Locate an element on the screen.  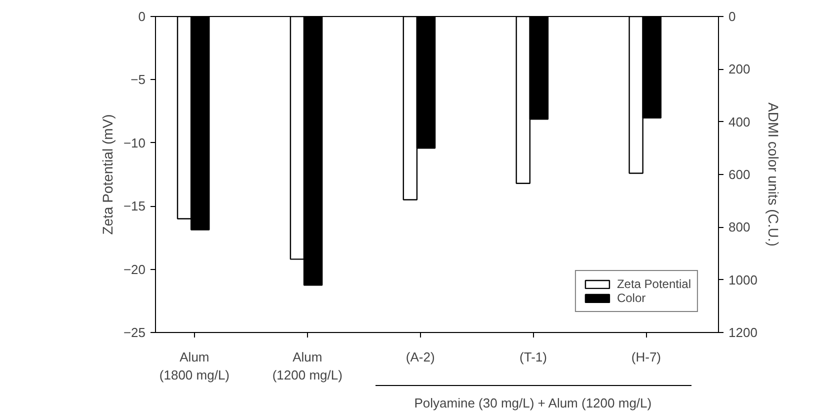
legend-label: Color is located at coordinates (631, 298).